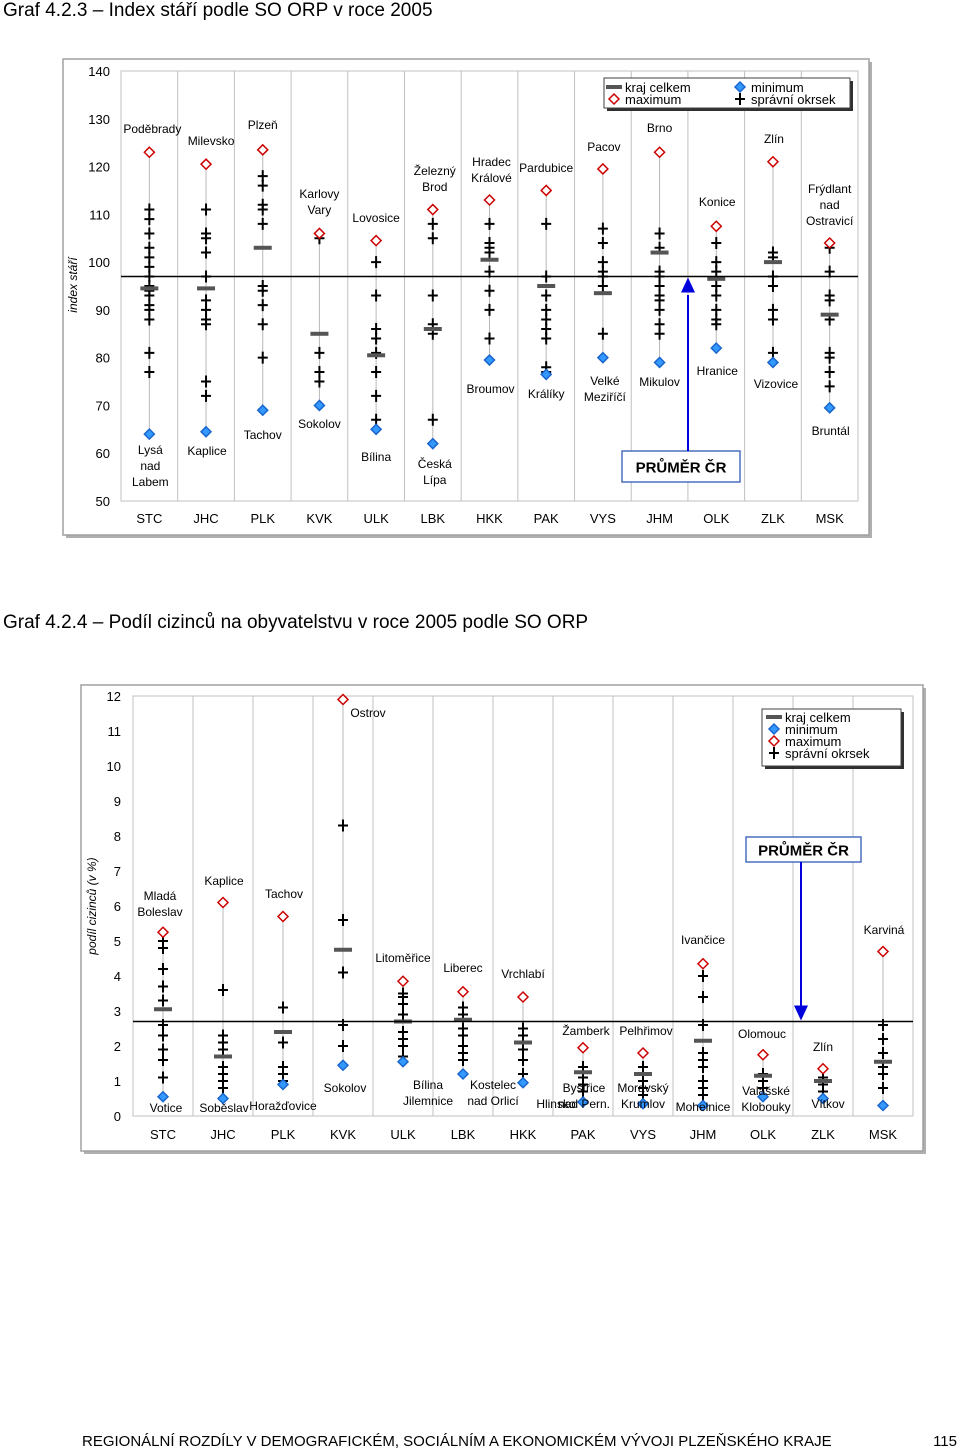 This screenshot has width=960, height=1455. I want to click on category-group-zlk, so click(772, 262).